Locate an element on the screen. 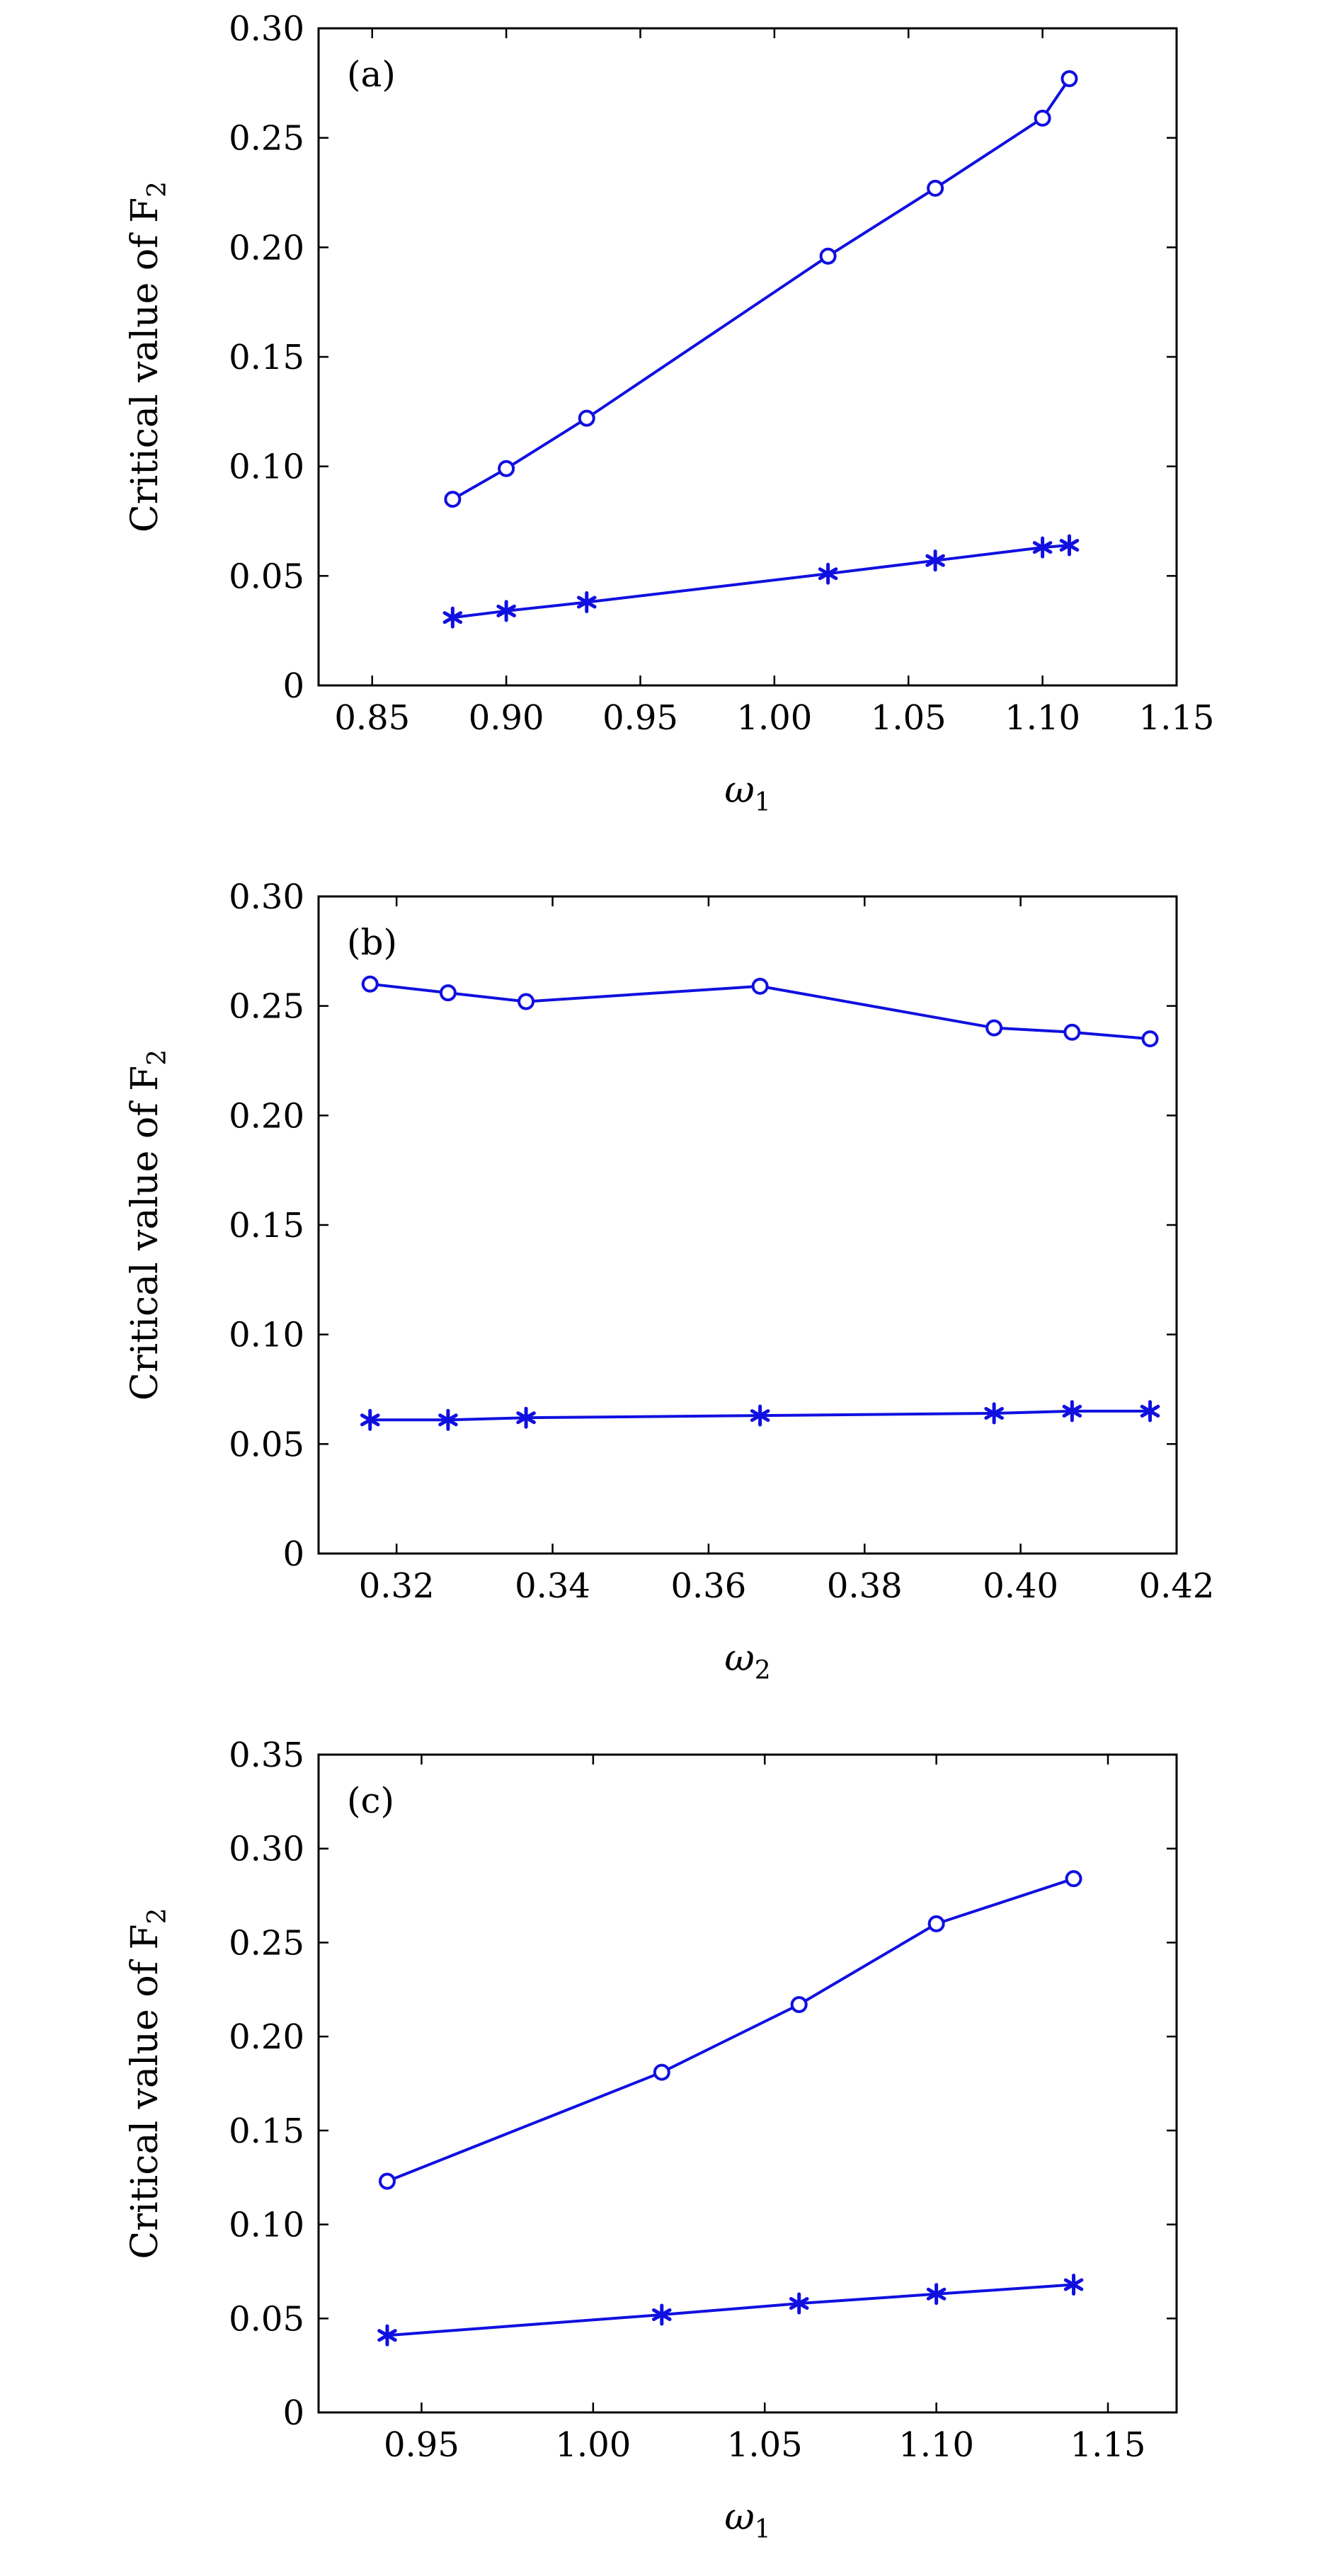  x-axis-label: ω1 is located at coordinates (747, 2520).